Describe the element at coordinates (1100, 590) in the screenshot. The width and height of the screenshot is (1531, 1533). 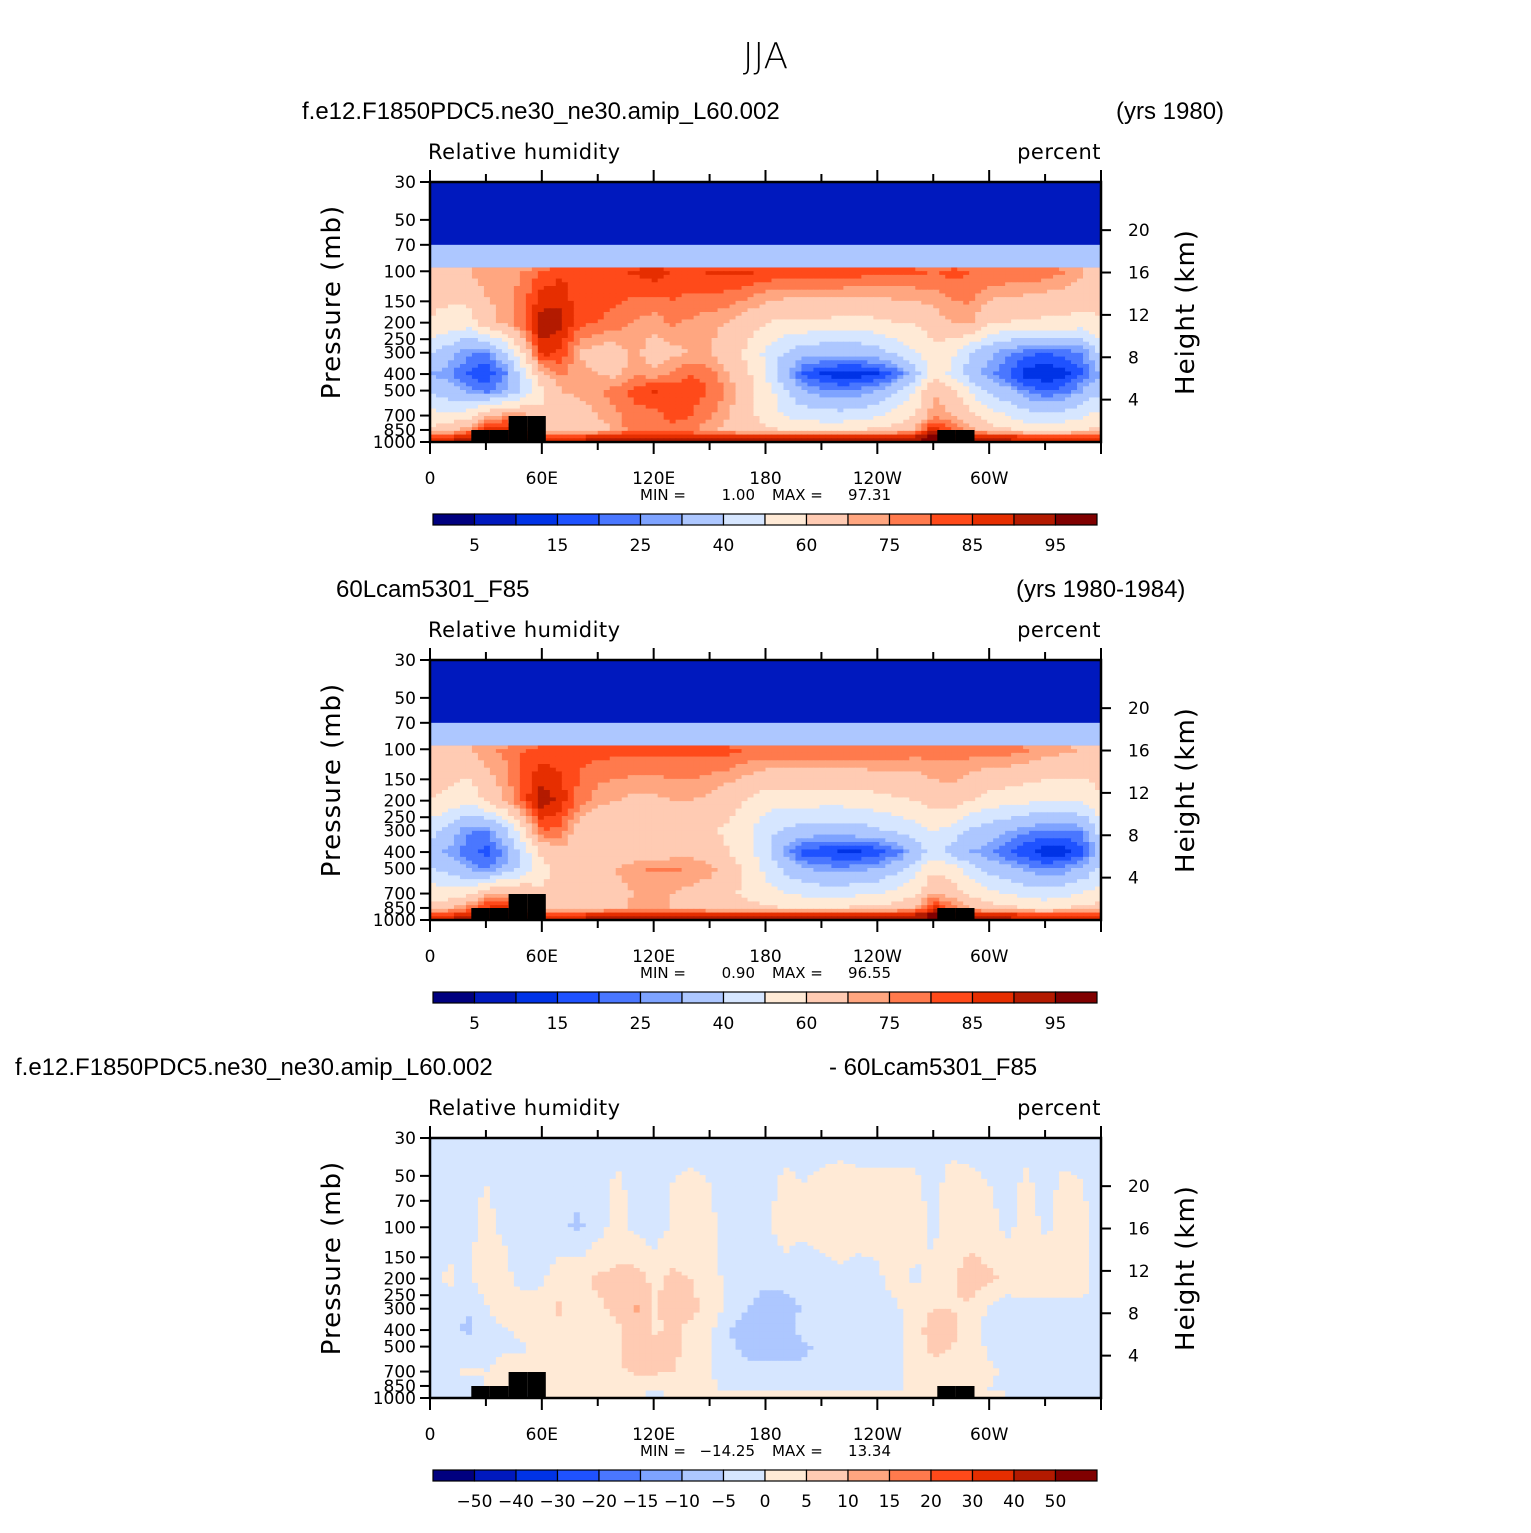
I see `case-right-label: (yrs 1980-1984)` at that location.